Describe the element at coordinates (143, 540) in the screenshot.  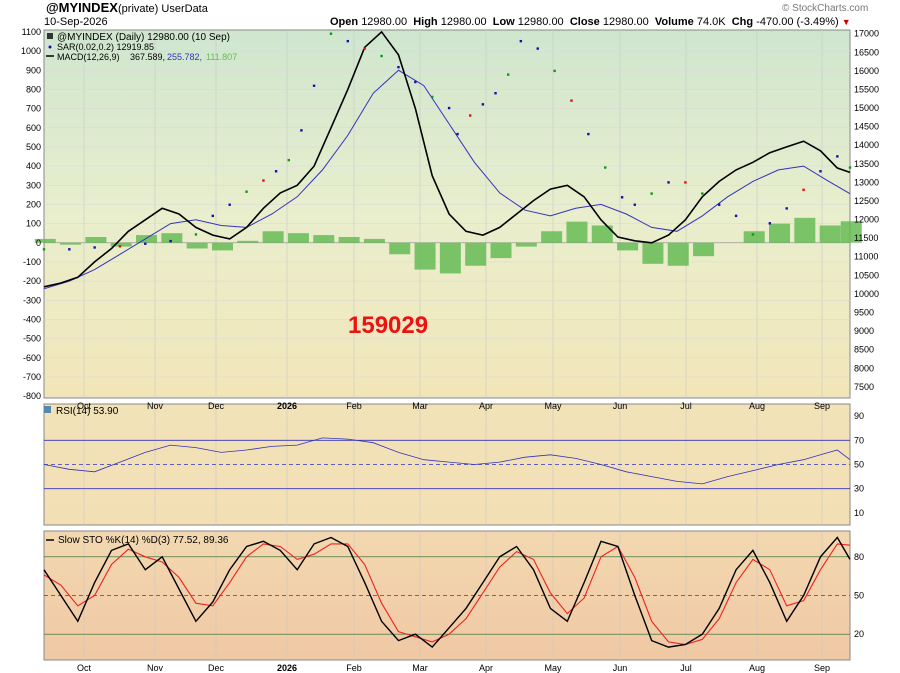
I see `stoch-title: Slow STO %K(14) %D(3) 77.52, 89.36` at that location.